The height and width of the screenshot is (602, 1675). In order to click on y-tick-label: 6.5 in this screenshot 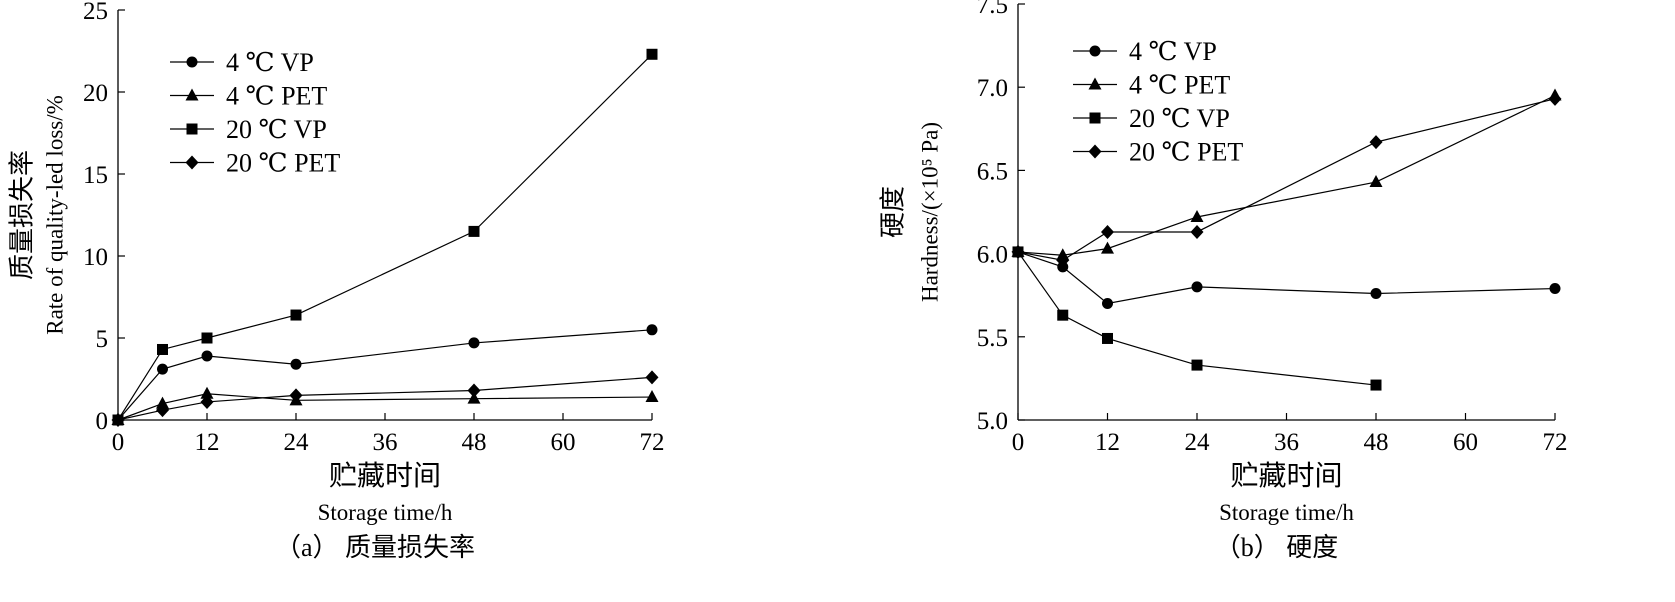, I will do `click(992, 171)`.